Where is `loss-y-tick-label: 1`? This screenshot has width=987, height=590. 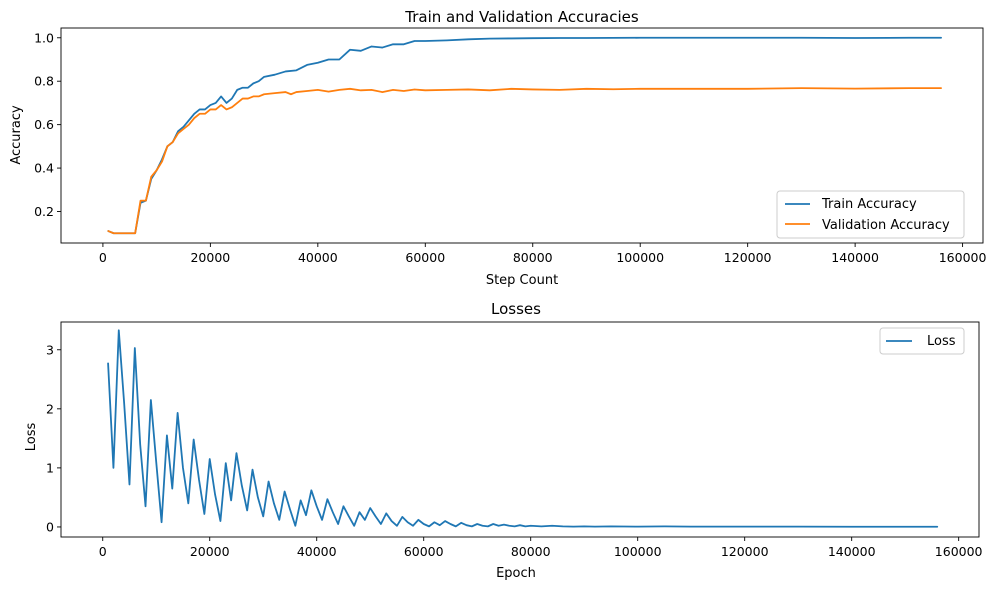 loss-y-tick-label: 1 is located at coordinates (50, 467).